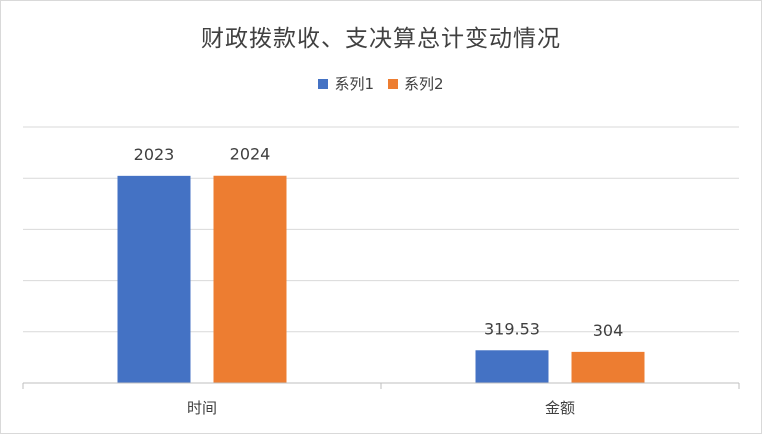  Describe the element at coordinates (354, 84) in the screenshot. I see `legend-label-series-1: 系列1` at that location.